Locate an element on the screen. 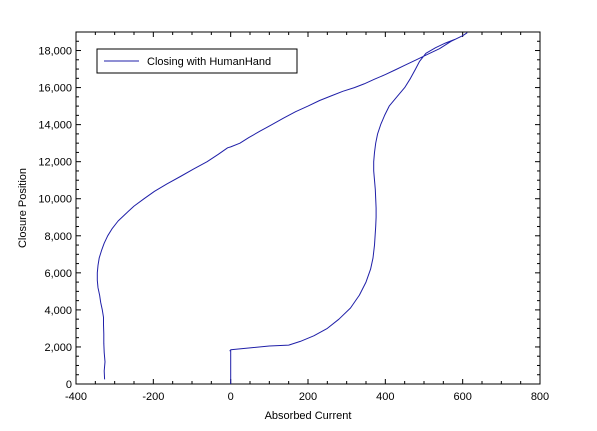 This screenshot has height=431, width=597. x-tick-label: 800 is located at coordinates (540, 397).